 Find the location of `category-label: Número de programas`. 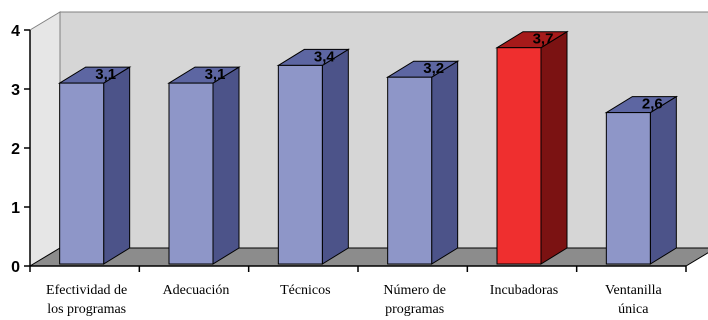

category-label: Número de programas is located at coordinates (414, 300).